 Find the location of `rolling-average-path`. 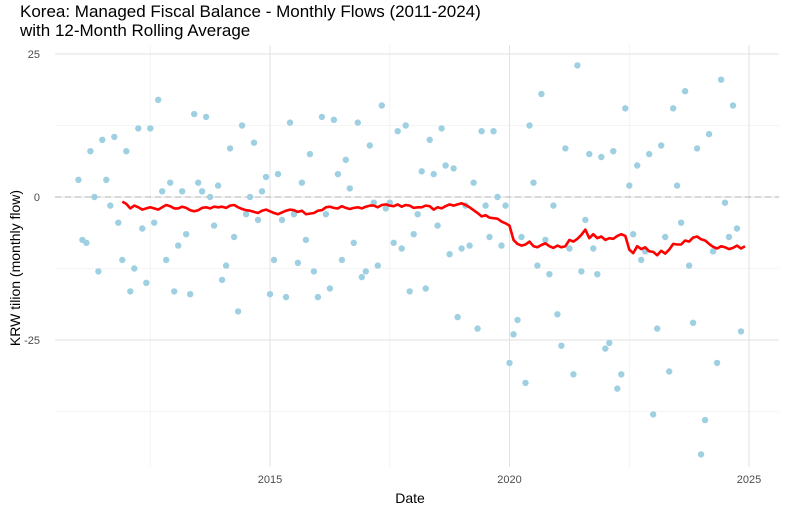

rolling-average-path is located at coordinates (433, 228).